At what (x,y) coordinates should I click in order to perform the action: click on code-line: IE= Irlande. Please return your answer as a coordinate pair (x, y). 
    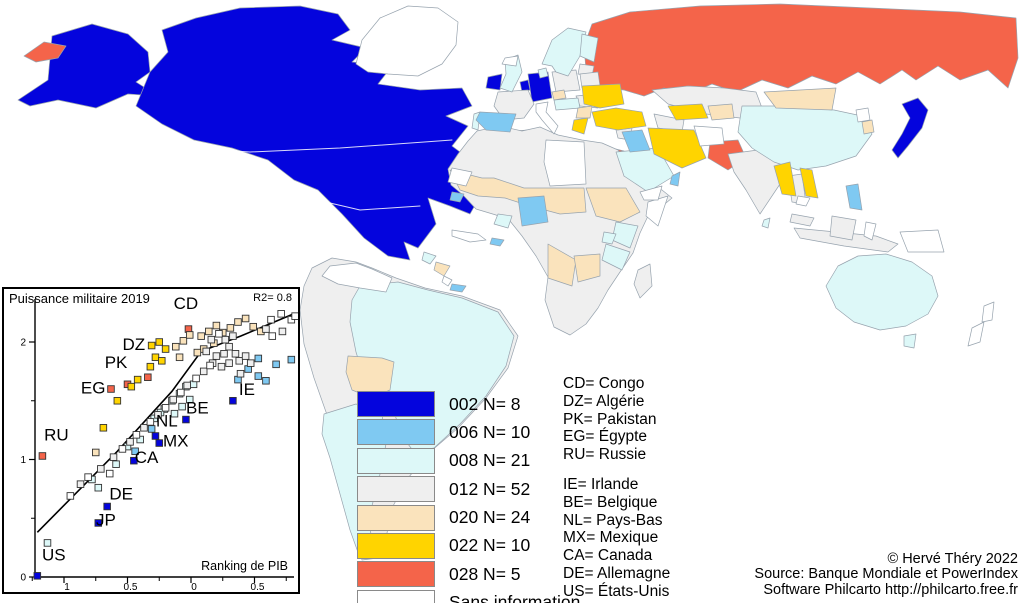
    Looking at the image, I should click on (601, 484).